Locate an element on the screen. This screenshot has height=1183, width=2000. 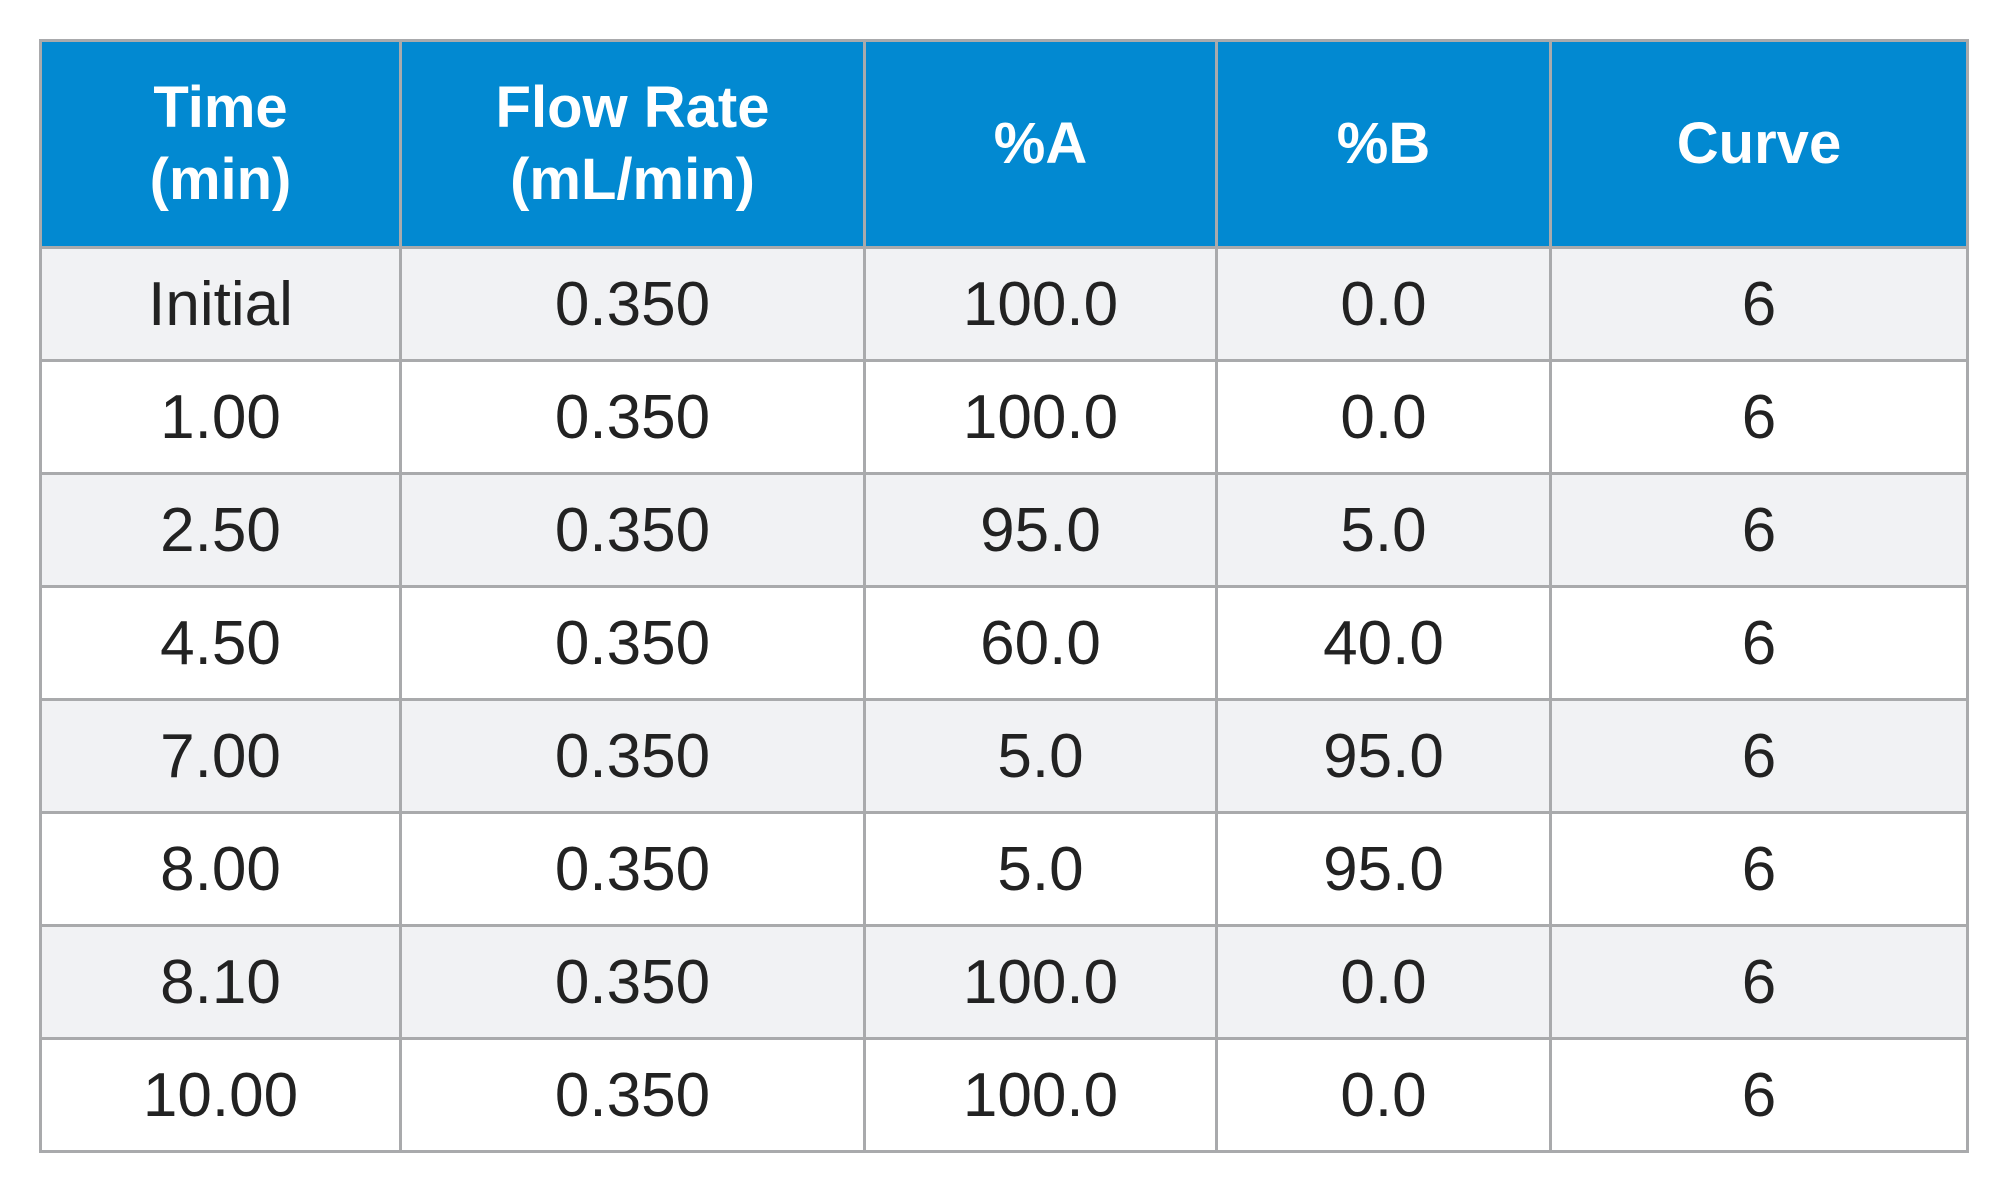
header-flow-rate: Flow Rate (mL/min) is located at coordinates (633, 144).